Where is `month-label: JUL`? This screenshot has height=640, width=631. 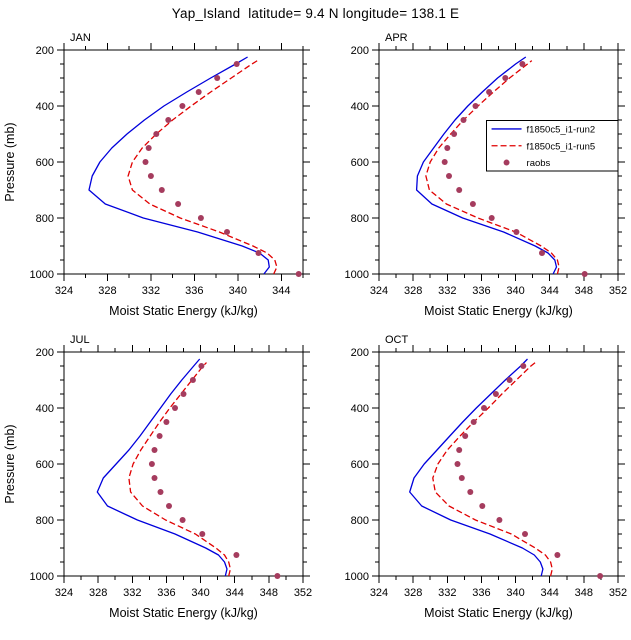
month-label: JUL is located at coordinates (80, 340).